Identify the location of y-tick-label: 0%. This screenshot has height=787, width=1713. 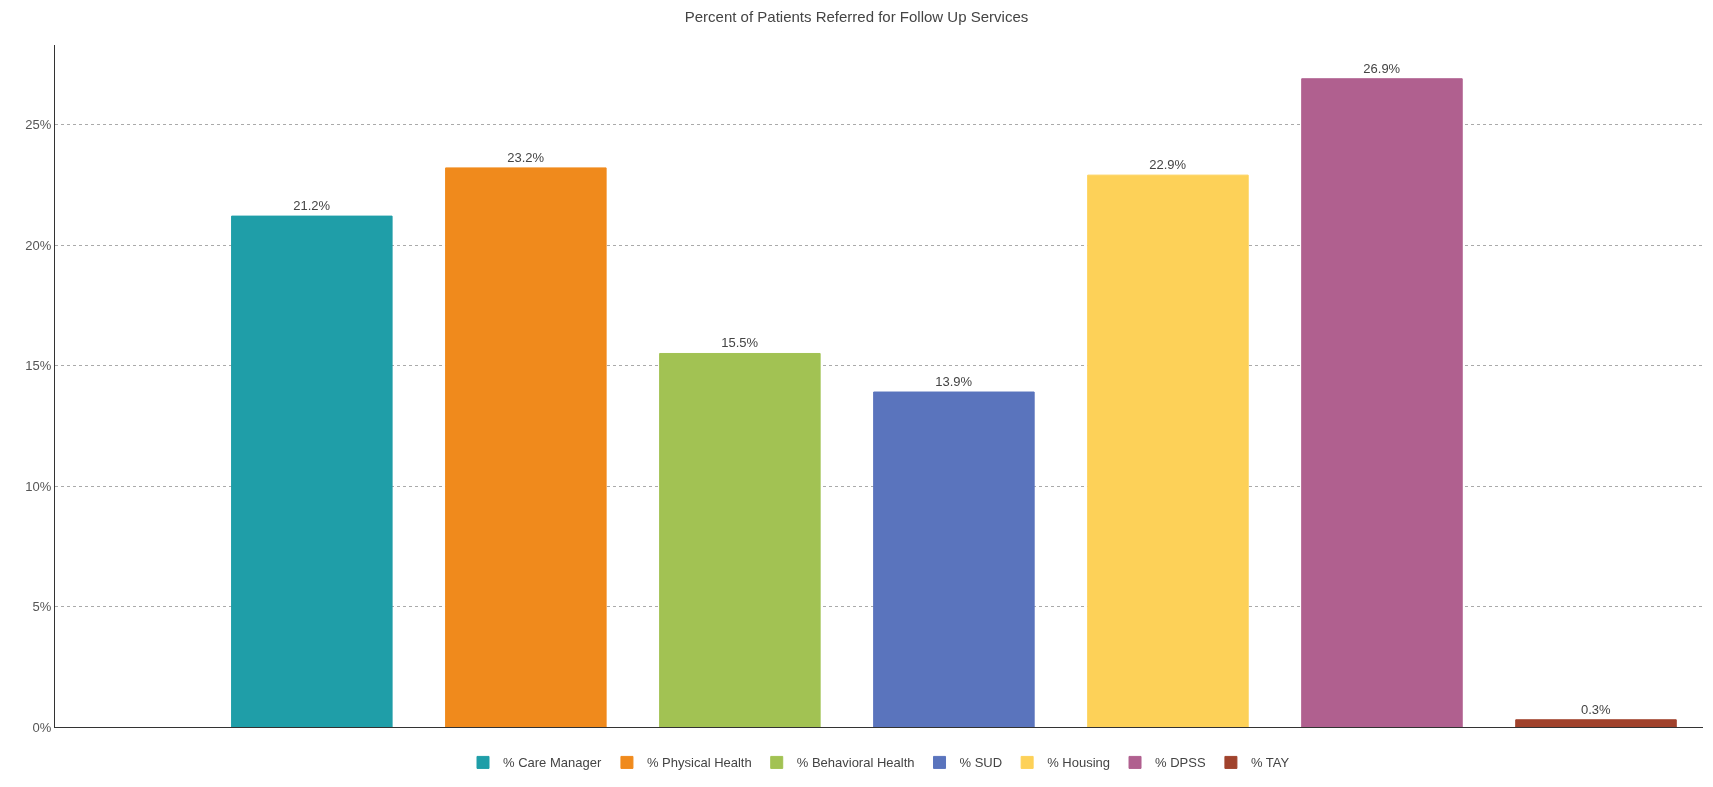
(42, 727).